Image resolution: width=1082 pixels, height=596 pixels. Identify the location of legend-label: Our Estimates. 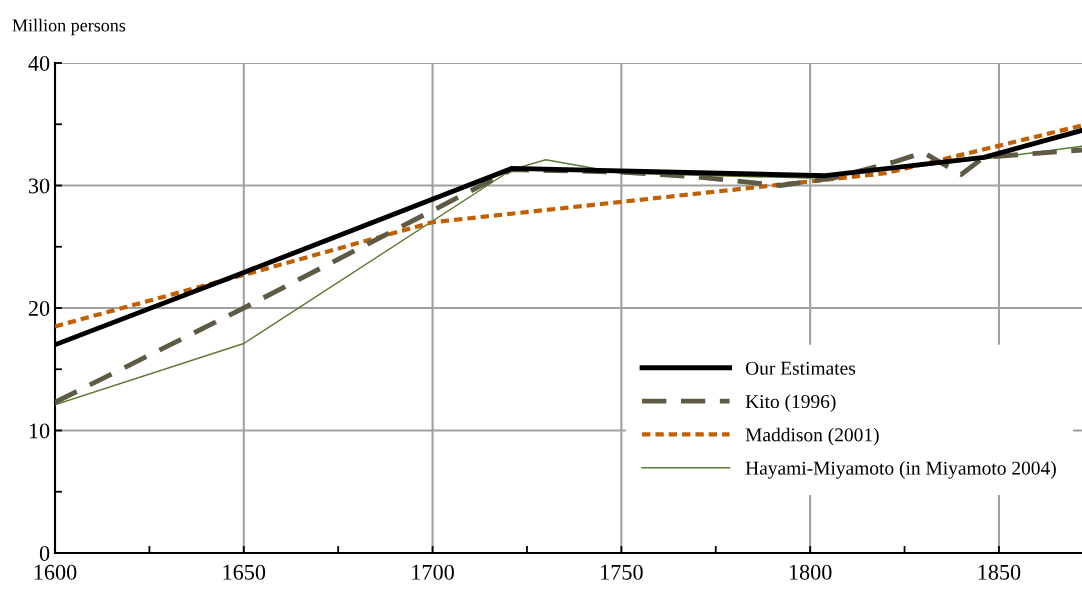
(800, 368).